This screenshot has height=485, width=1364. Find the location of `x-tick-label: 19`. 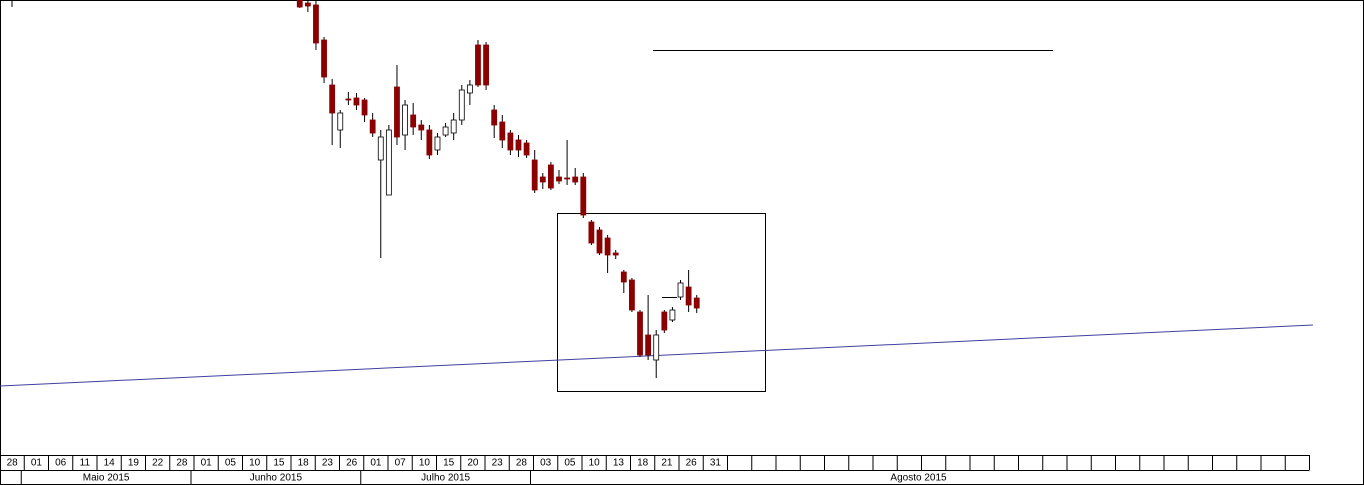

x-tick-label: 19 is located at coordinates (134, 463).